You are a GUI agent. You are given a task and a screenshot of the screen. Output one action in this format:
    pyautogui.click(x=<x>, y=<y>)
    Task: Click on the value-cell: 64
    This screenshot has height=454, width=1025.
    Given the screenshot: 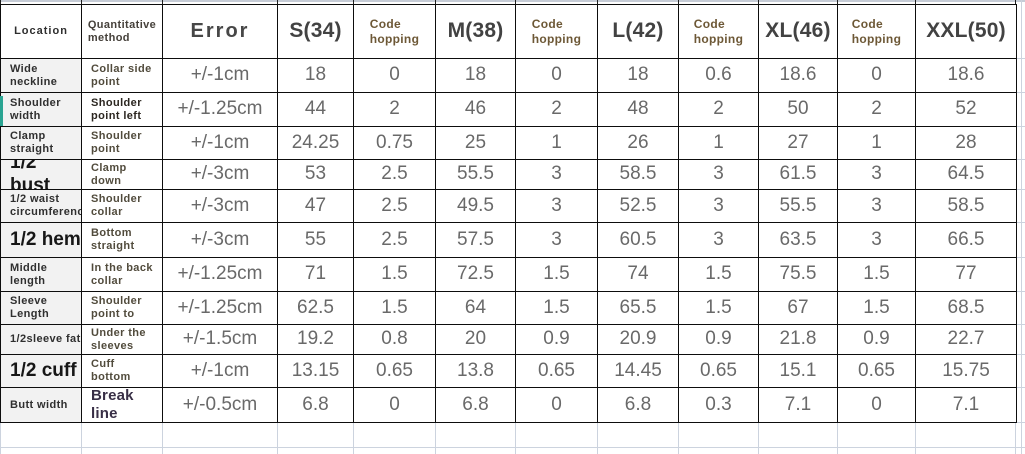 What is the action you would take?
    pyautogui.click(x=476, y=308)
    